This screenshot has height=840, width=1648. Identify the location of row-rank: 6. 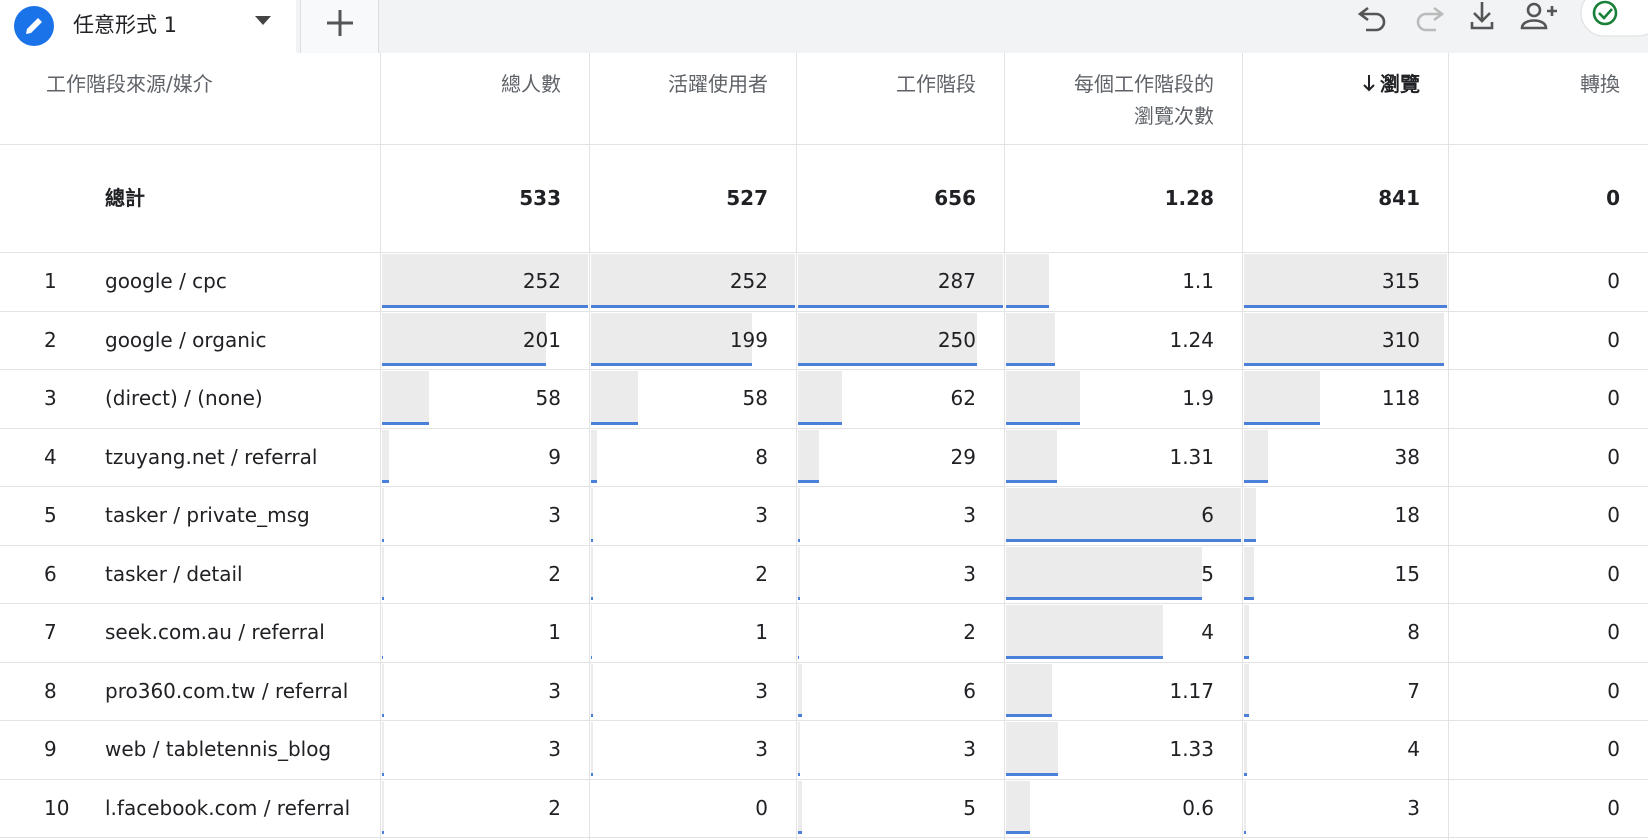
(50, 573).